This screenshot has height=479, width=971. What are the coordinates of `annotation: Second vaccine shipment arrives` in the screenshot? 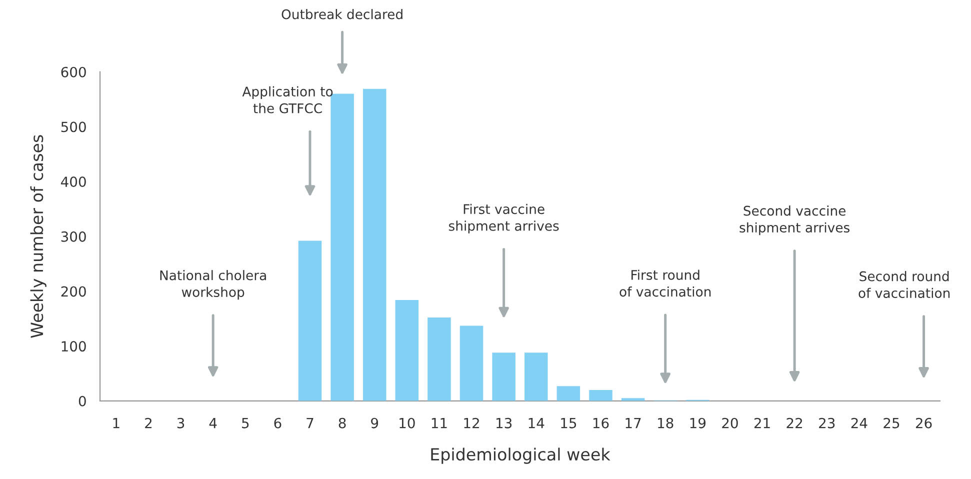 It's located at (795, 221).